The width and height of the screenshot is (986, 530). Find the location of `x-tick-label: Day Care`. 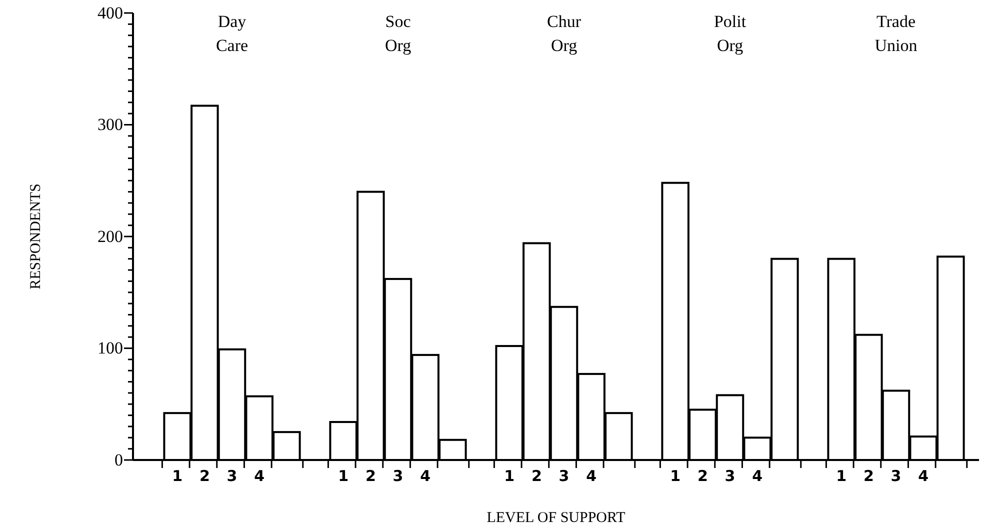

x-tick-label: Day Care is located at coordinates (232, 33).